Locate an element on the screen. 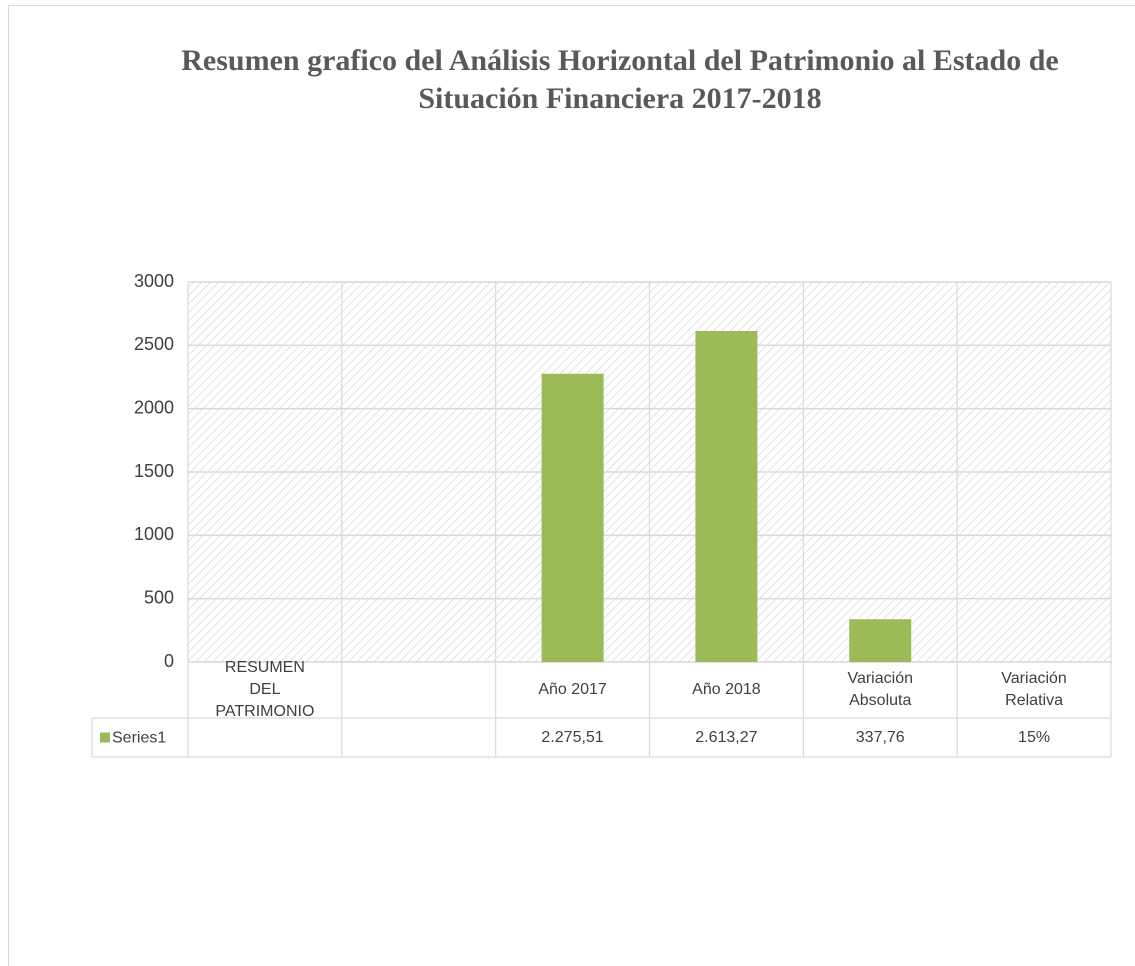 The image size is (1135, 966). x-tick-label: RESUMEN DEL PATRIMONIO is located at coordinates (265, 690).